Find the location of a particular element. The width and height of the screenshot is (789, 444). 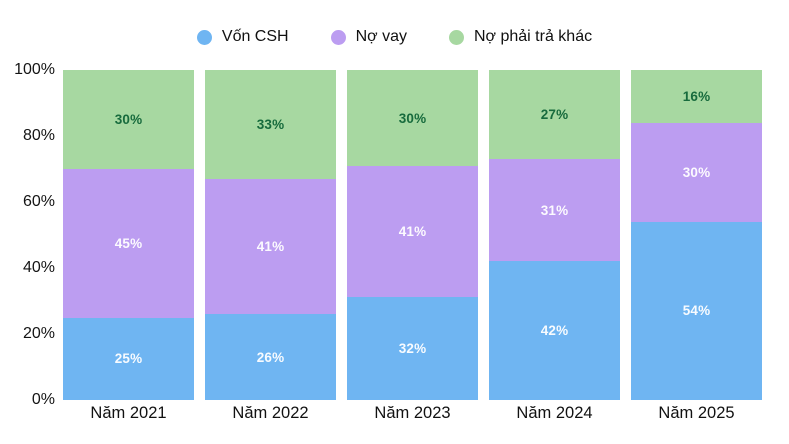

bar-group: 16% 30% 54% is located at coordinates (696, 235).